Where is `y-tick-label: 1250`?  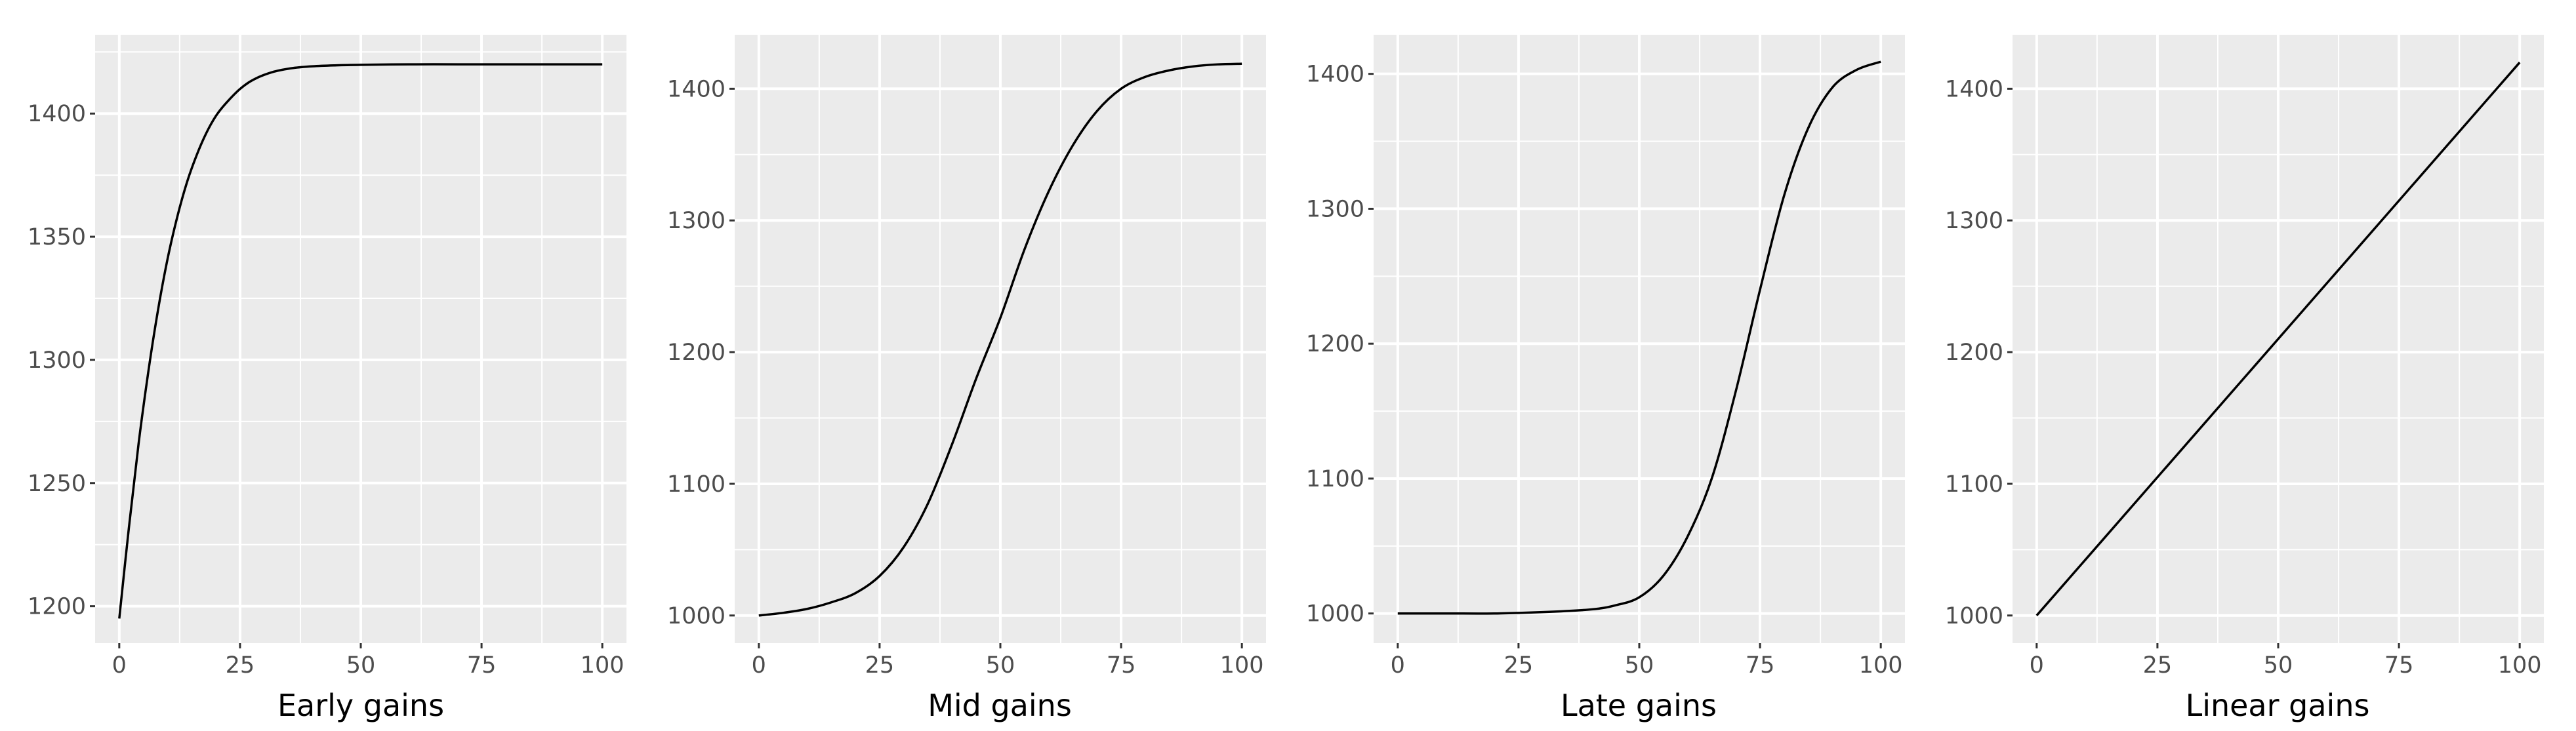
y-tick-label: 1250 is located at coordinates (57, 484).